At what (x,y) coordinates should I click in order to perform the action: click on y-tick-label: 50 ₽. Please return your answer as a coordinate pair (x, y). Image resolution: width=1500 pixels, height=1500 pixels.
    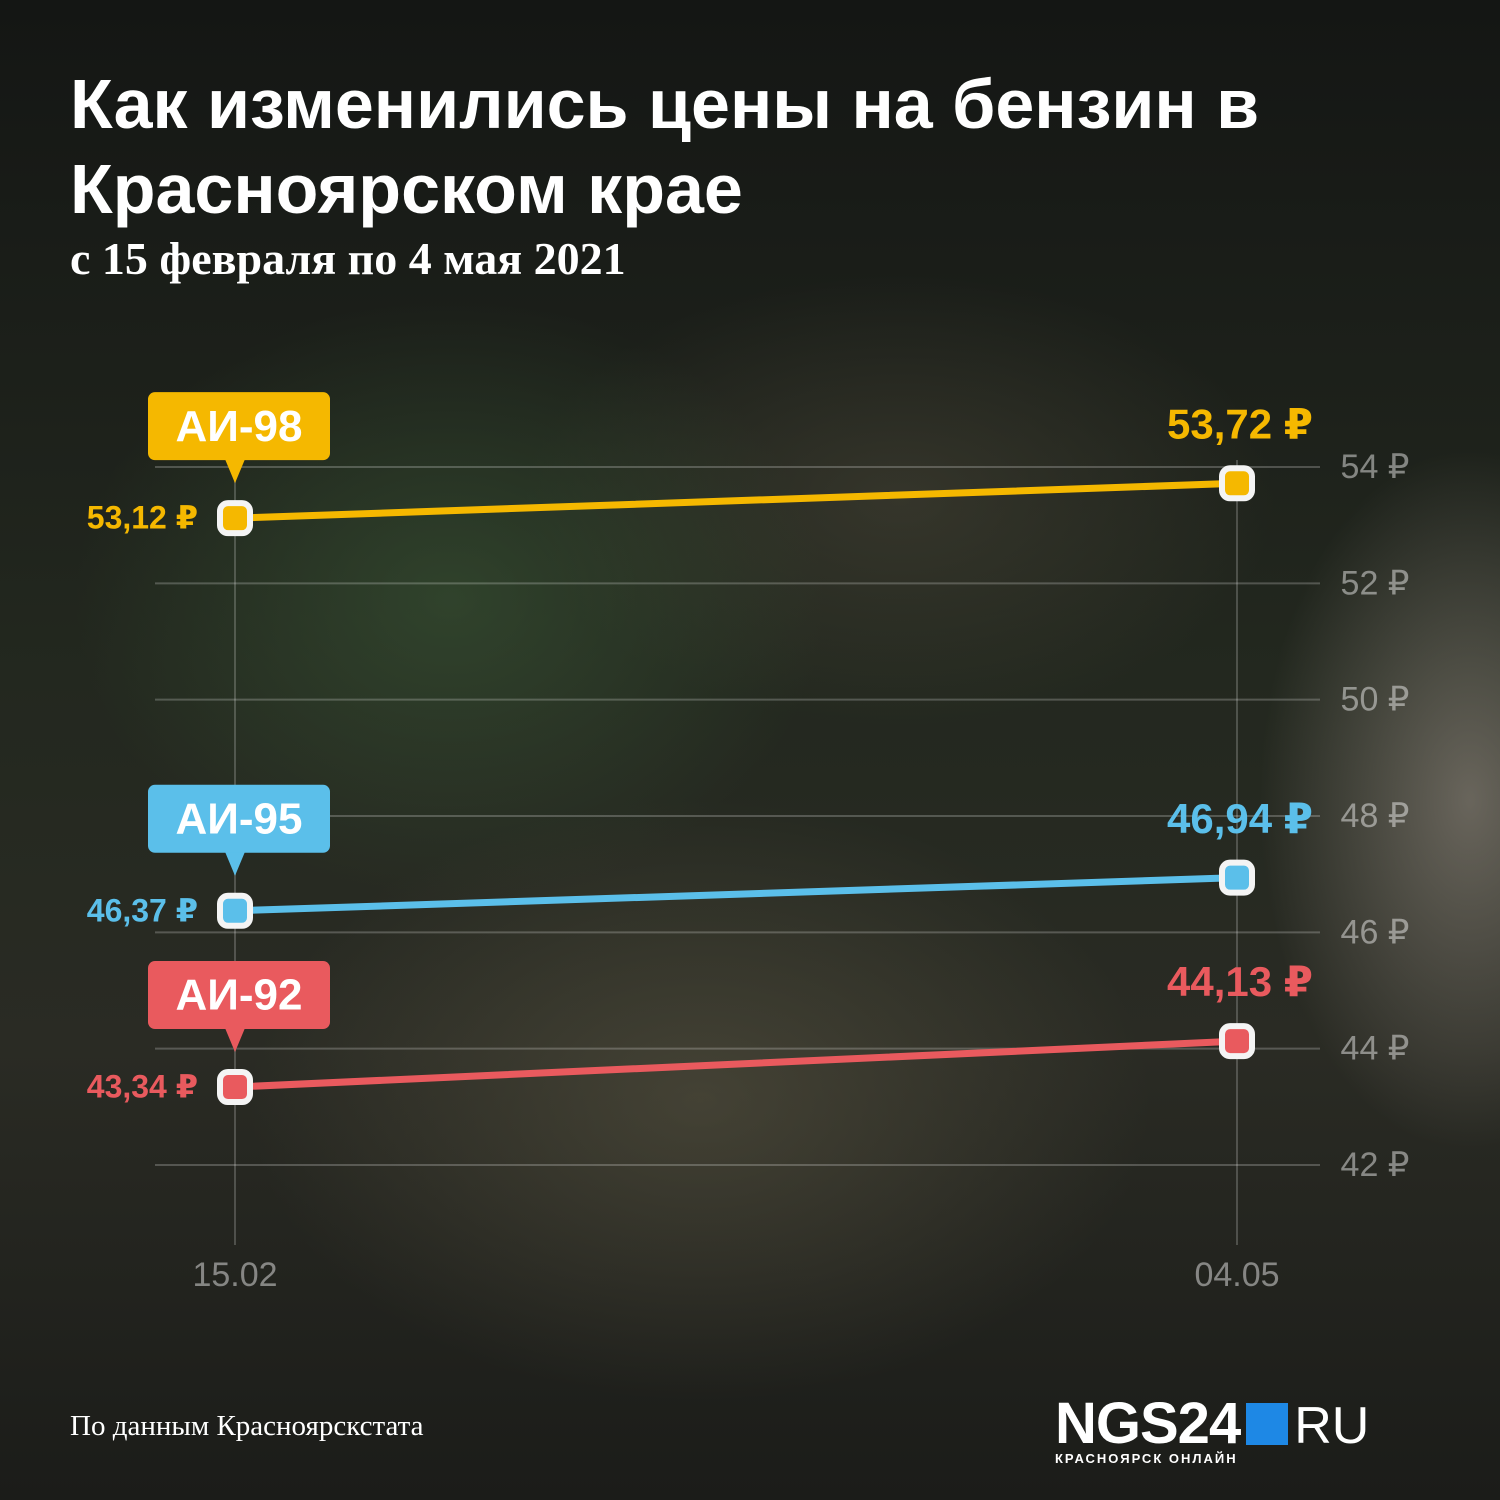
    Looking at the image, I should click on (1375, 700).